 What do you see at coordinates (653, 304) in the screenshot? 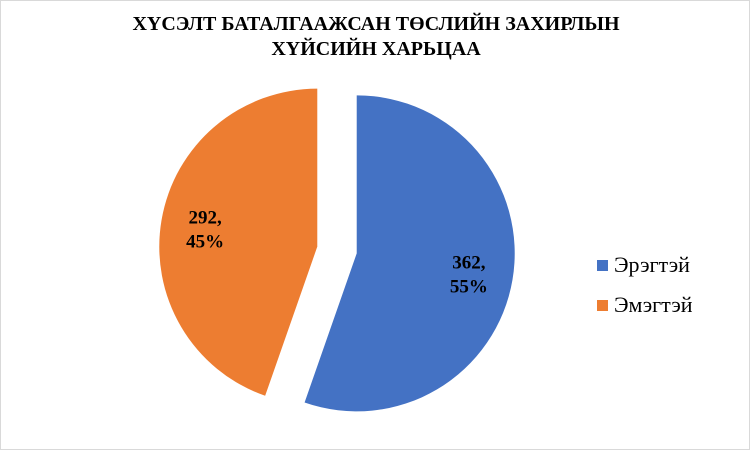
I see `legend-label-female: Эмэгтэй` at bounding box center [653, 304].